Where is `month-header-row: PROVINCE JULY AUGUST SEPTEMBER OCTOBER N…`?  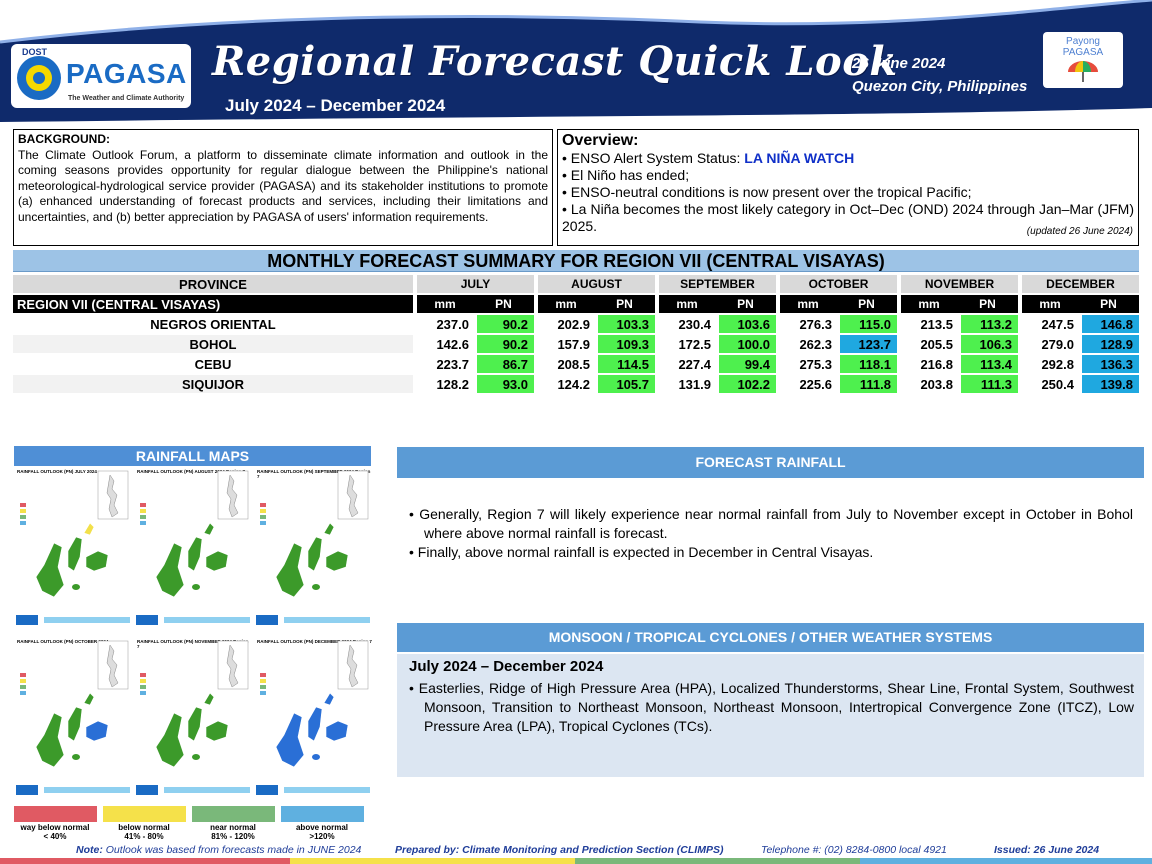 month-header-row: PROVINCE JULY AUGUST SEPTEMBER OCTOBER N… is located at coordinates (576, 284).